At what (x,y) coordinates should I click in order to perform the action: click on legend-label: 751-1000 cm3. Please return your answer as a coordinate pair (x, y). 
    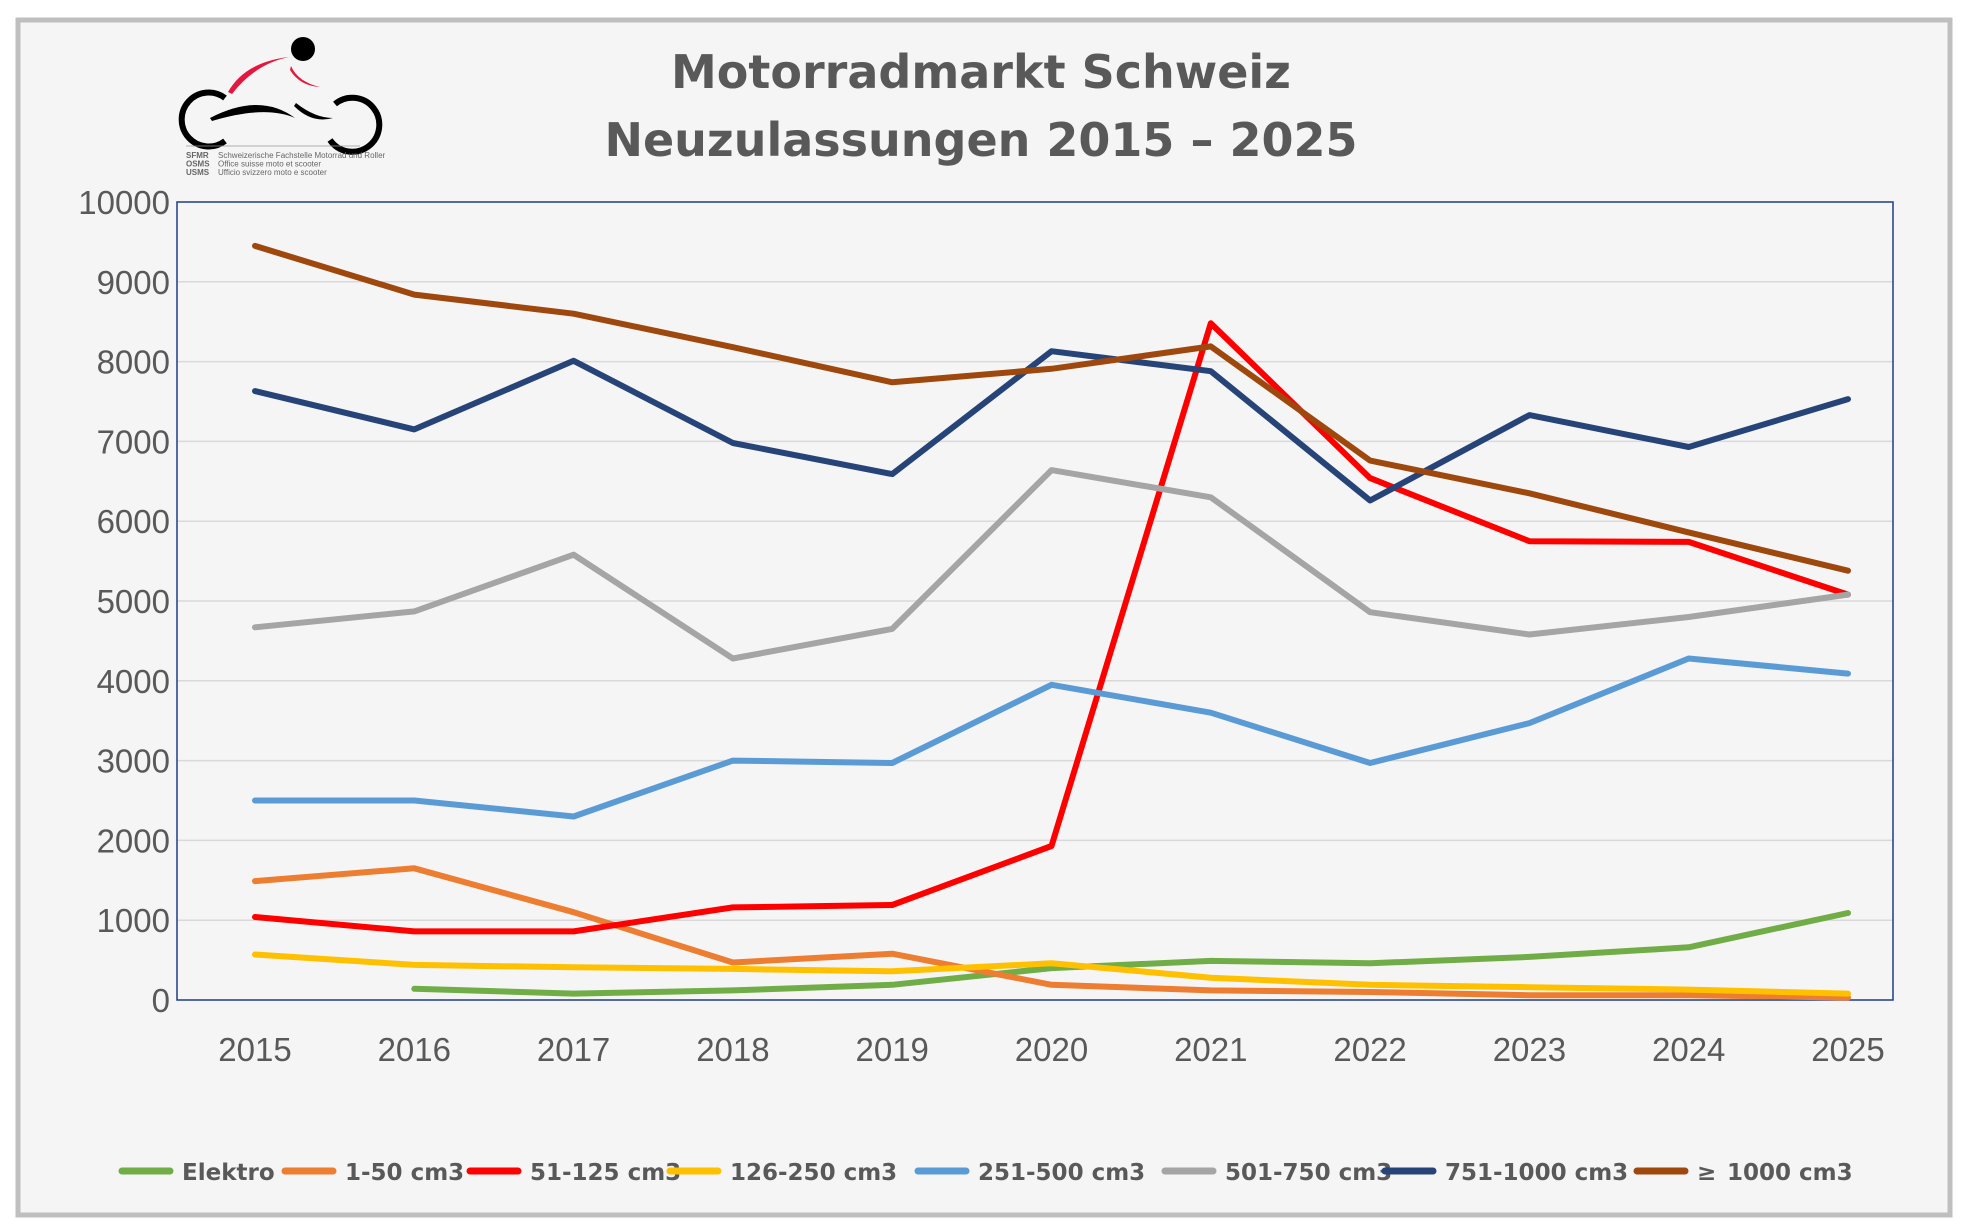
    Looking at the image, I should click on (1536, 1173).